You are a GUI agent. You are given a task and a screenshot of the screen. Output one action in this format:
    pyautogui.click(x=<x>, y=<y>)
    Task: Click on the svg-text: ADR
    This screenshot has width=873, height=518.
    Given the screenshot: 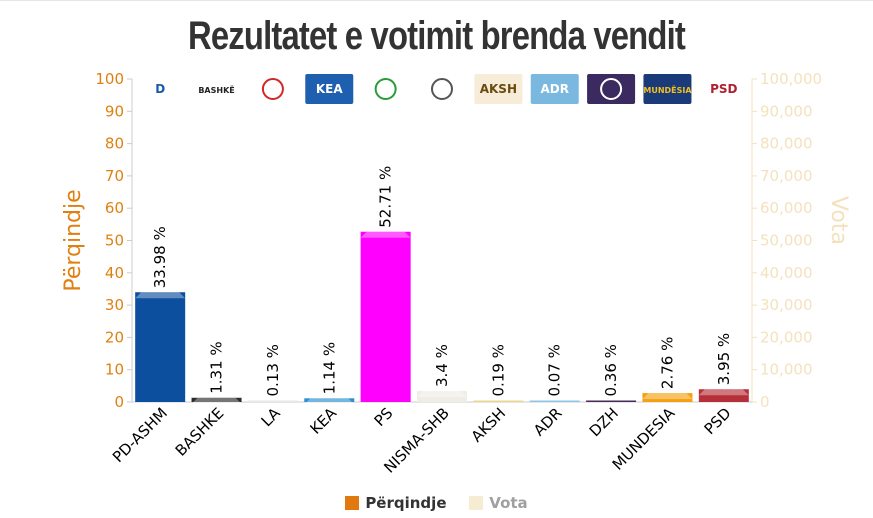 What is the action you would take?
    pyautogui.click(x=554, y=89)
    